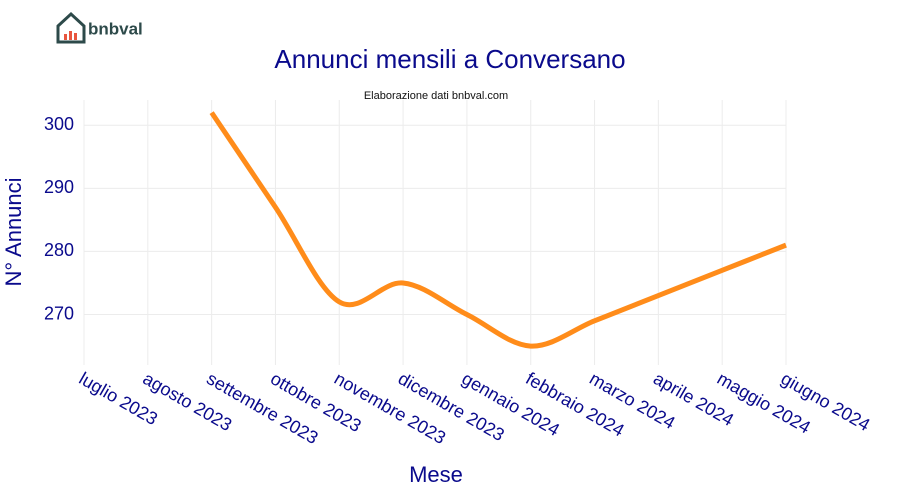 The height and width of the screenshot is (500, 900). What do you see at coordinates (436, 474) in the screenshot?
I see `x-axis-title: Mese` at bounding box center [436, 474].